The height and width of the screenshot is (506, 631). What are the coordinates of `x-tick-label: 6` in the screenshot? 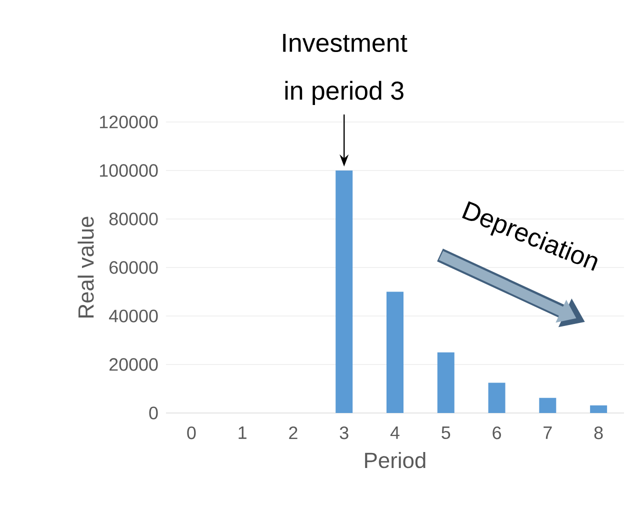 It's located at (496, 433).